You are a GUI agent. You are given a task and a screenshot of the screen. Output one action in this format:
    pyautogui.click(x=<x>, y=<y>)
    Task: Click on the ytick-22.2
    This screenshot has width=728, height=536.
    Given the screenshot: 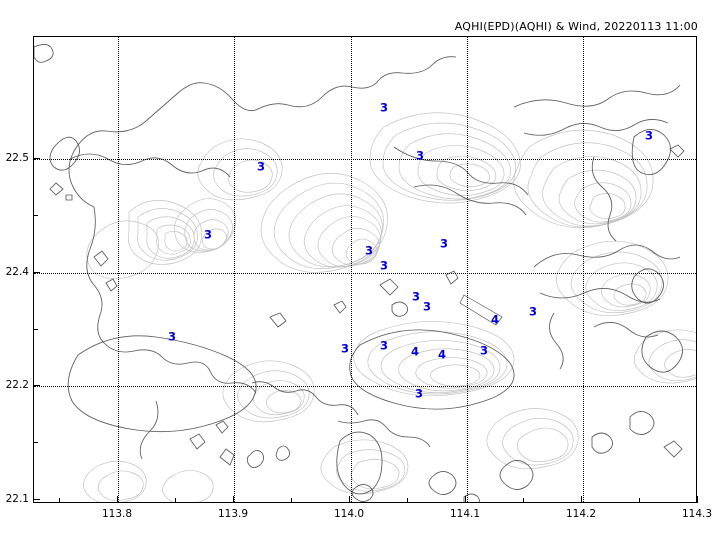 What is the action you would take?
    pyautogui.click(x=36, y=385)
    